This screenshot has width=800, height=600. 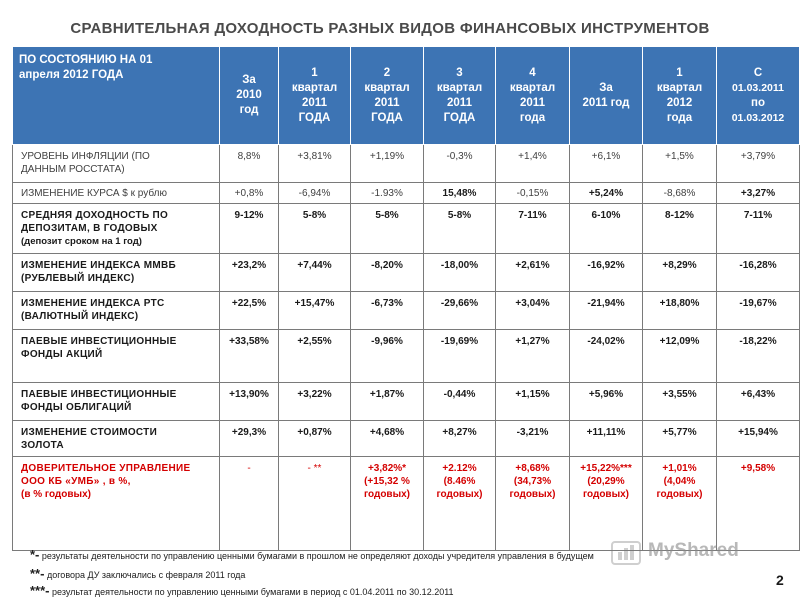 What do you see at coordinates (387, 272) in the screenshot?
I see `value-cell: -8,20%` at bounding box center [387, 272].